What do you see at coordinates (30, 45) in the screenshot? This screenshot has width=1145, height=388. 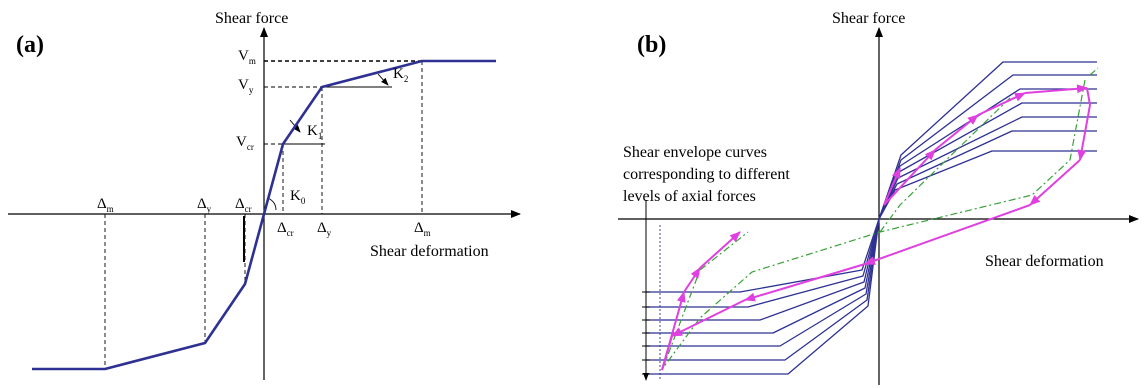 I see `panel-a-tag: (a)` at bounding box center [30, 45].